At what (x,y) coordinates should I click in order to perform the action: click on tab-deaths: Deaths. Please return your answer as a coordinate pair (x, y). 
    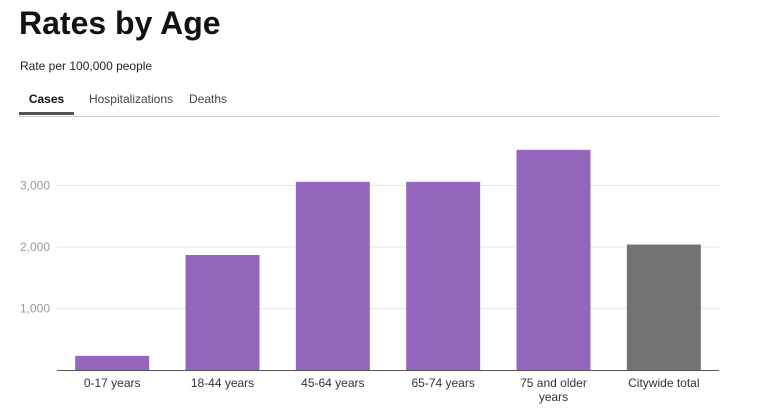
    Looking at the image, I should click on (208, 99).